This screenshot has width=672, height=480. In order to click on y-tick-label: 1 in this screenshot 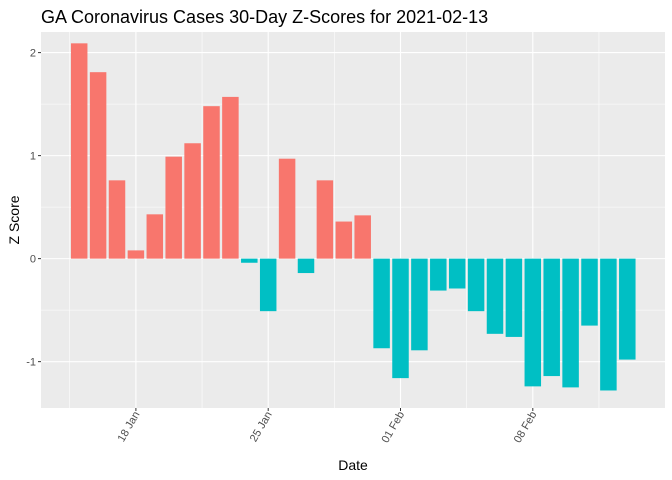, I will do `click(33, 157)`.